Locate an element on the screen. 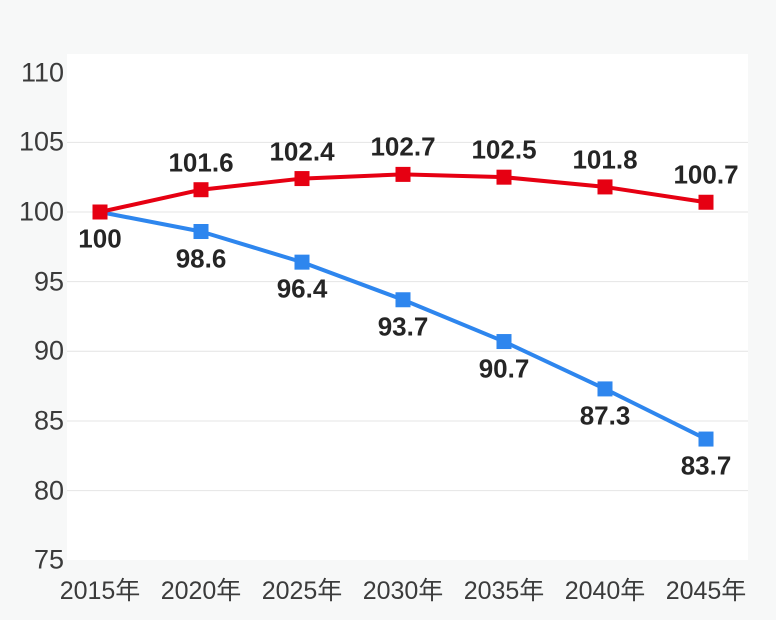 The image size is (776, 620). blue-series-data-label: 96.4 is located at coordinates (302, 288).